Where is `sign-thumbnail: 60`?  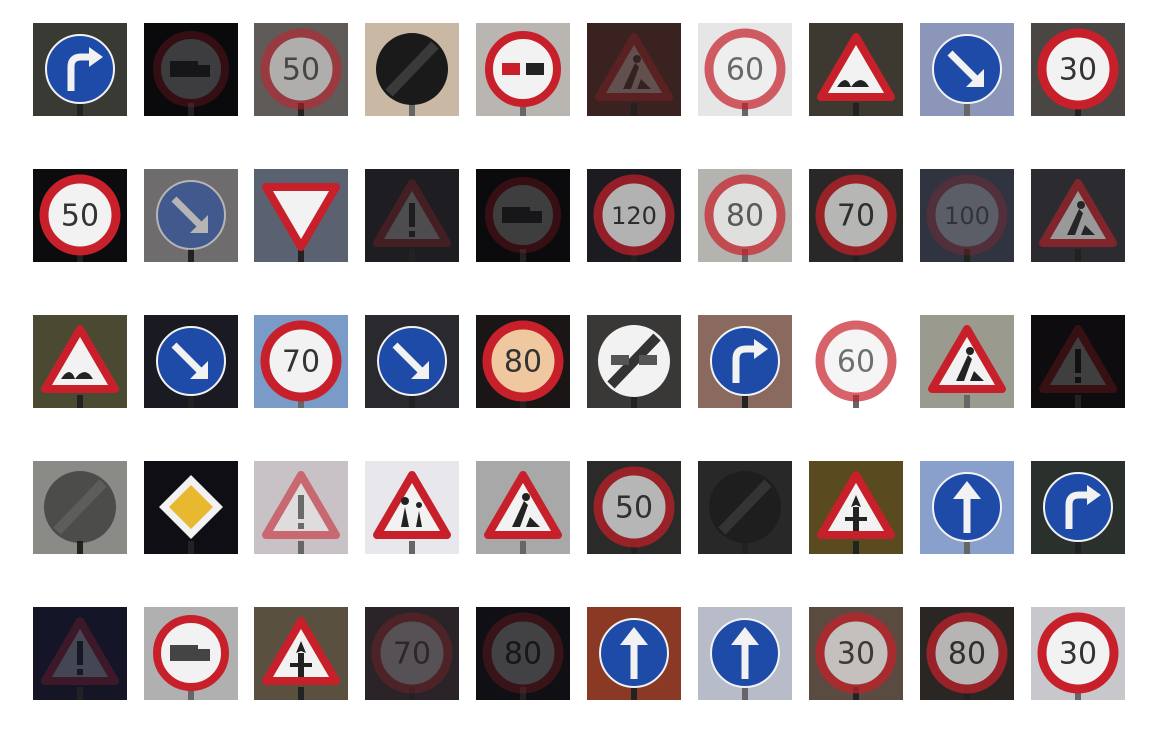 sign-thumbnail: 60 is located at coordinates (745, 69).